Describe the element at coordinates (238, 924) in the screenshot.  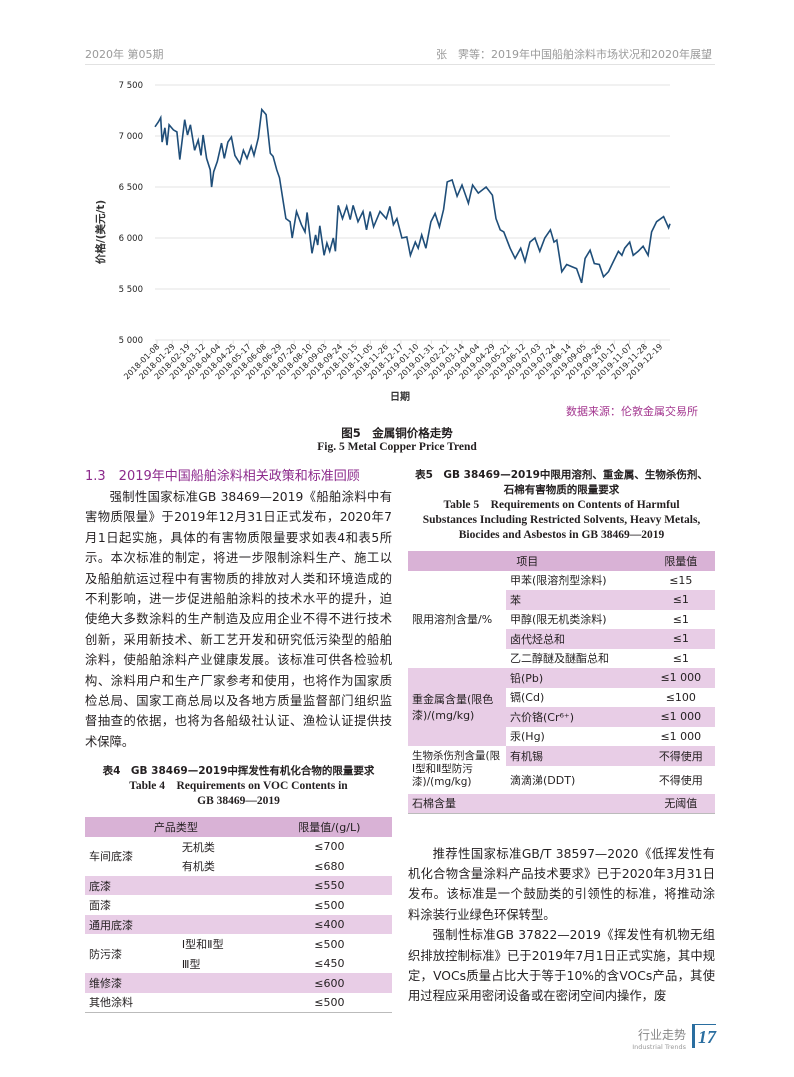
I see `table-row: 通用底漆 ≤400` at that location.